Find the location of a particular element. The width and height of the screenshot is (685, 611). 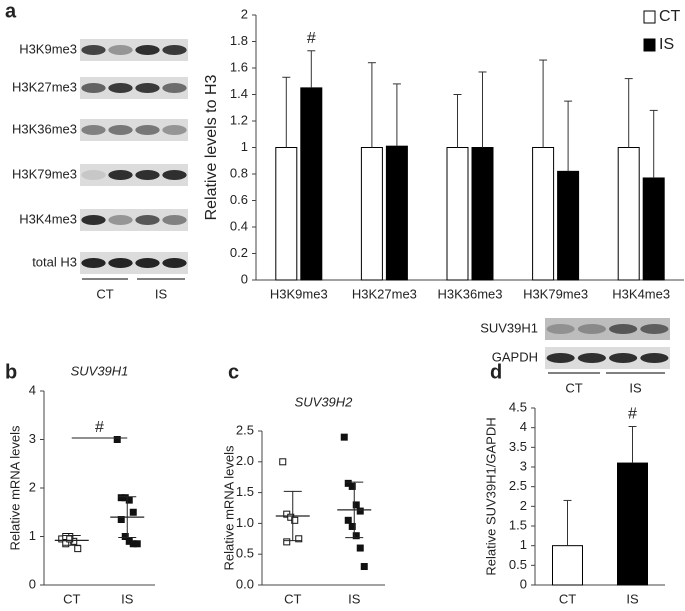

y-axis-label: Relative SUV39H1/GAPDH is located at coordinates (490, 496).